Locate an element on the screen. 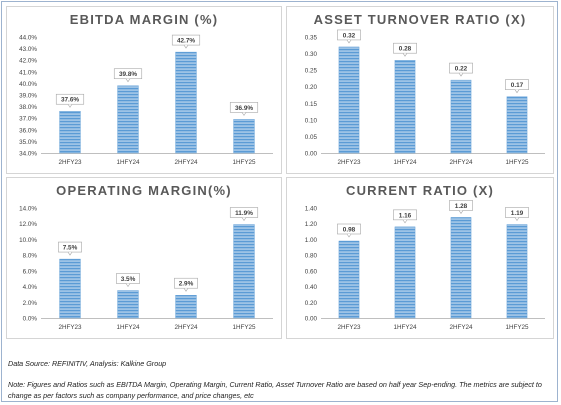  chart-title: CURRENT RATIO (X) is located at coordinates (420, 190).